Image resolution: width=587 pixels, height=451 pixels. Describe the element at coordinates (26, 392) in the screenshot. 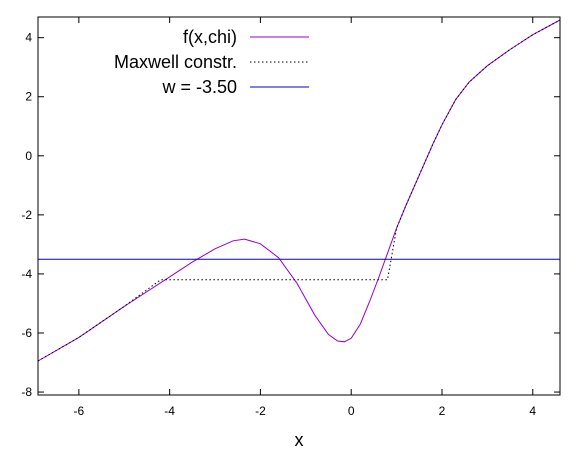

I see `y-tick-label: -8` at that location.